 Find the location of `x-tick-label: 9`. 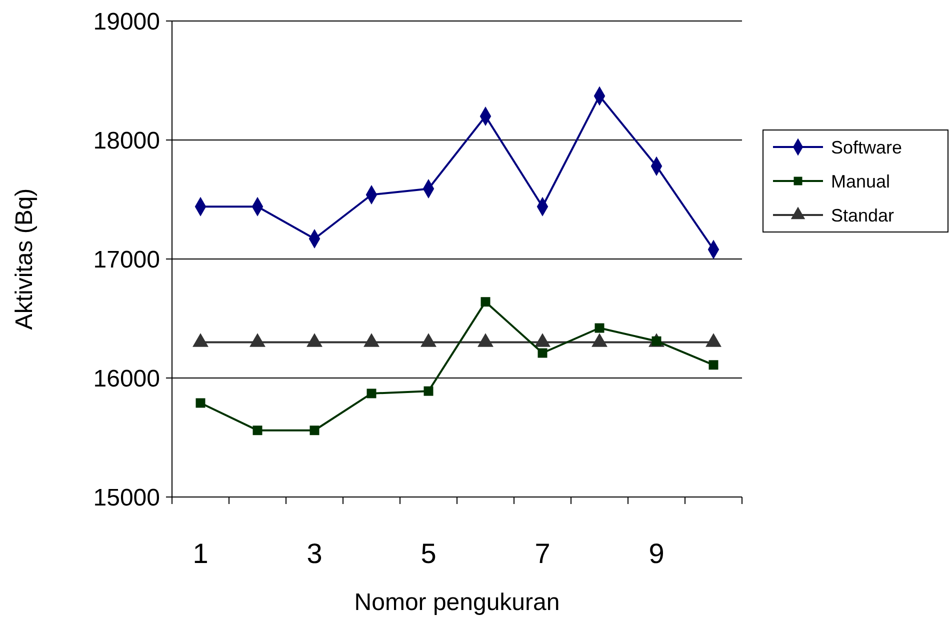

x-tick-label: 9 is located at coordinates (656, 553).